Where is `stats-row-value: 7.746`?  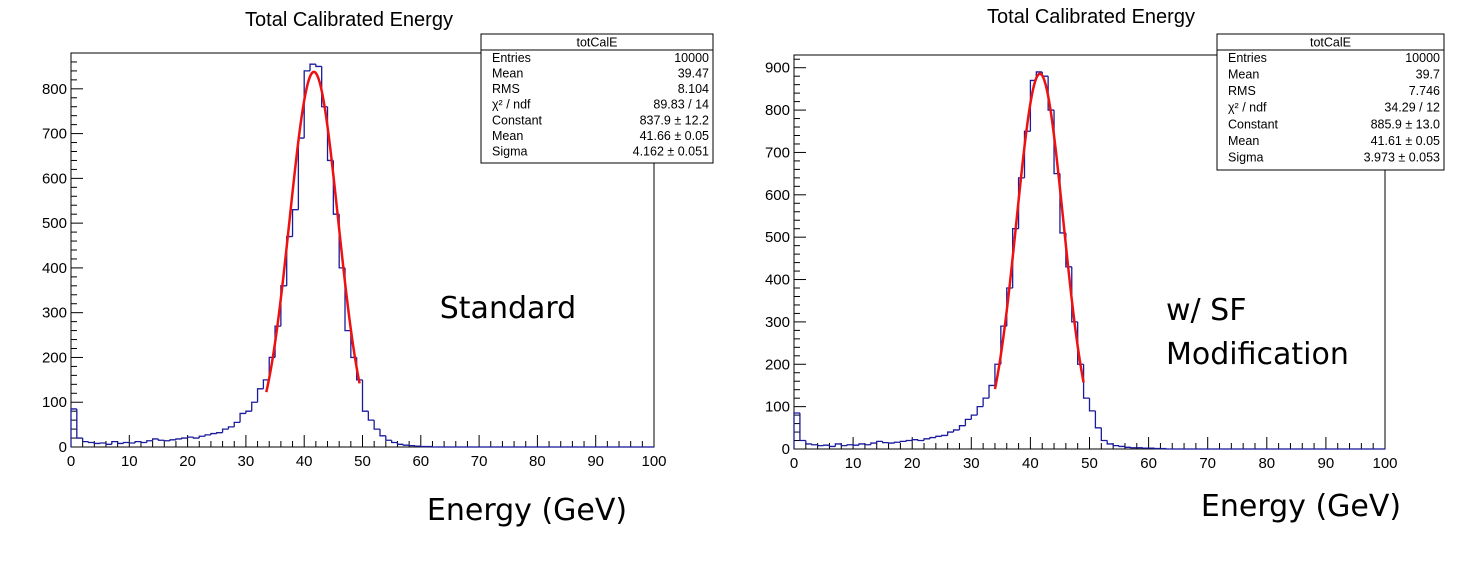
stats-row-value: 7.746 is located at coordinates (1424, 91).